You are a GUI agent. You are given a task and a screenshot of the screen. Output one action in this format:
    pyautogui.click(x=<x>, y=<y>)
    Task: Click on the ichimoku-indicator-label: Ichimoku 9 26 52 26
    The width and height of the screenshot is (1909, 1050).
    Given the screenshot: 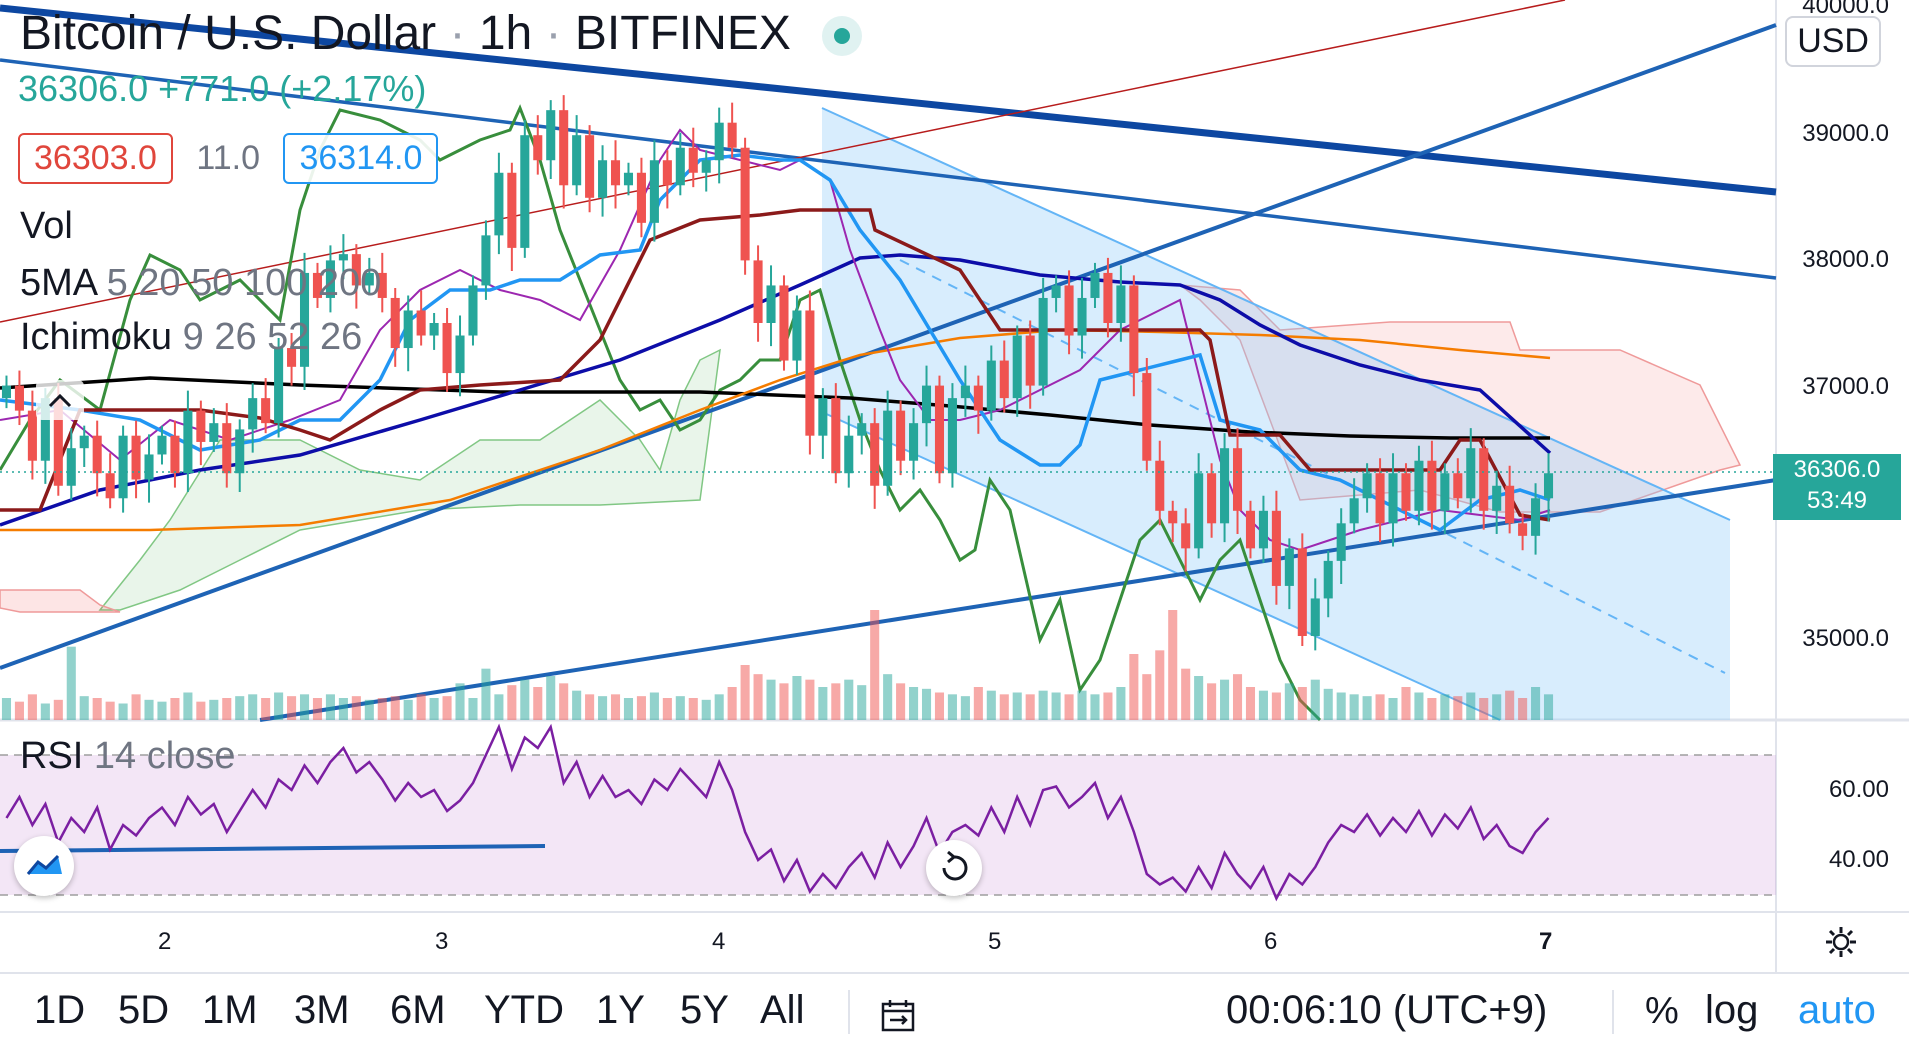 What is the action you would take?
    pyautogui.click(x=191, y=337)
    